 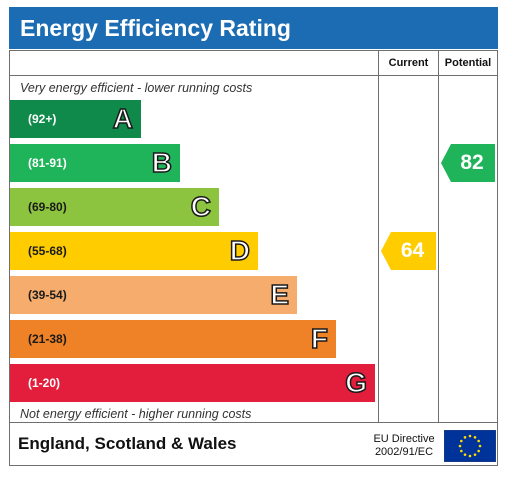 What do you see at coordinates (355, 382) in the screenshot?
I see `band-letter: G` at bounding box center [355, 382].